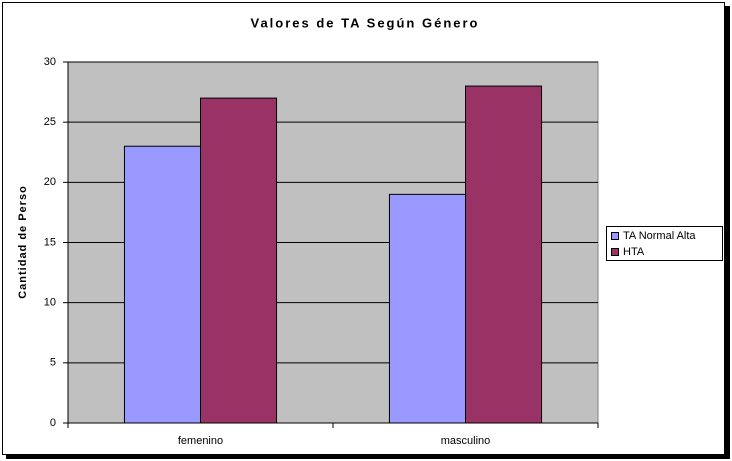 The height and width of the screenshot is (461, 732). What do you see at coordinates (365, 22) in the screenshot?
I see `chart-title: Valores de TA Según Género` at bounding box center [365, 22].